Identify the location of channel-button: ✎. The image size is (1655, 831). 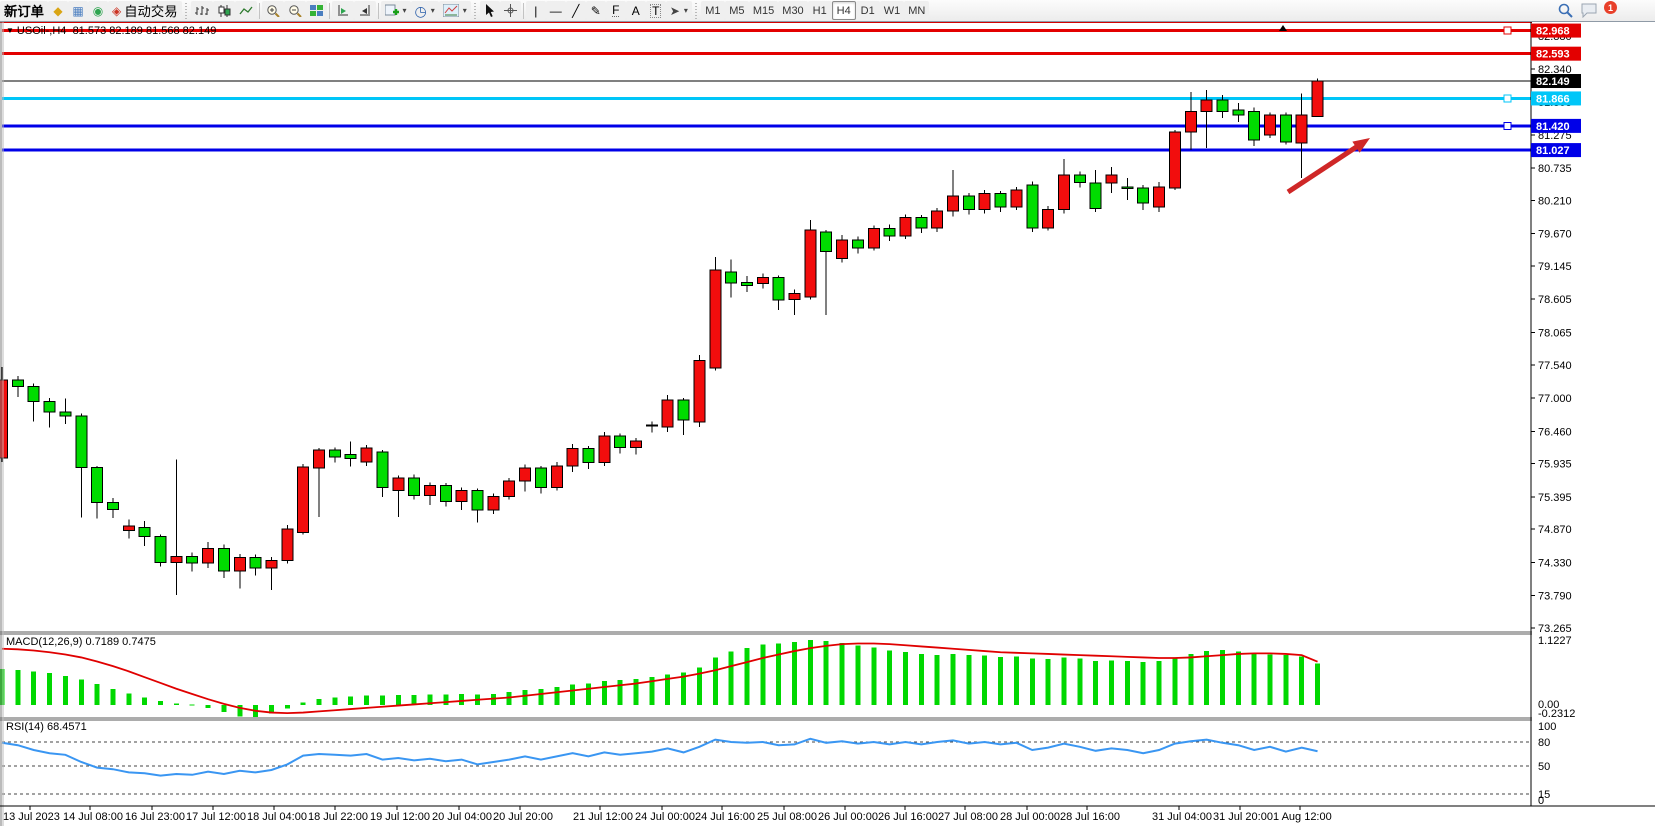
(595, 10).